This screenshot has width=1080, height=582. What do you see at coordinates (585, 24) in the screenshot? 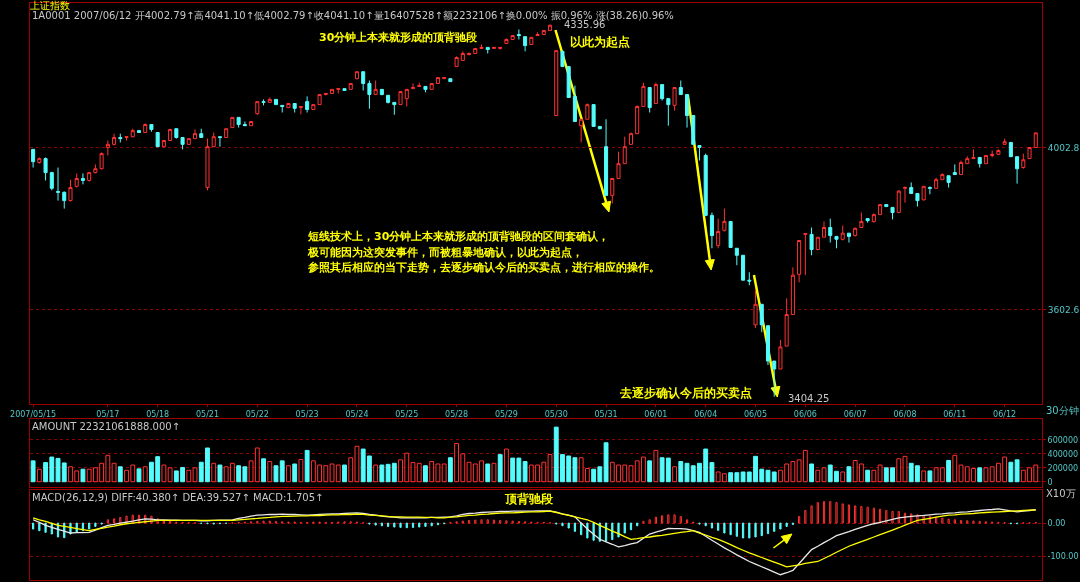
I see `annotation: 4335.96` at bounding box center [585, 24].